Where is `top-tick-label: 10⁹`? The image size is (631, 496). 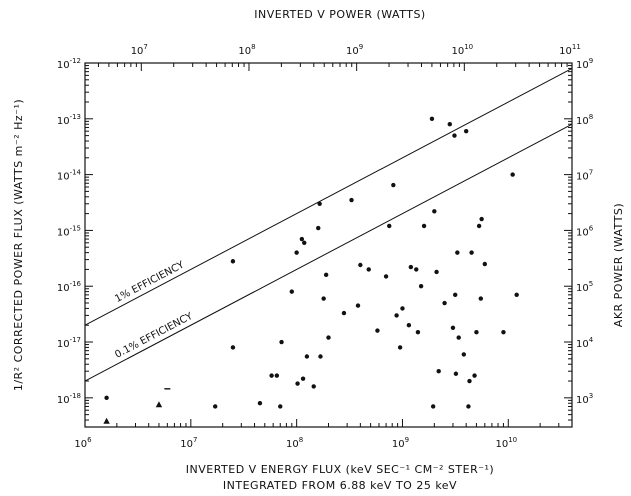
top-tick-label: 10⁹ is located at coordinates (354, 50).